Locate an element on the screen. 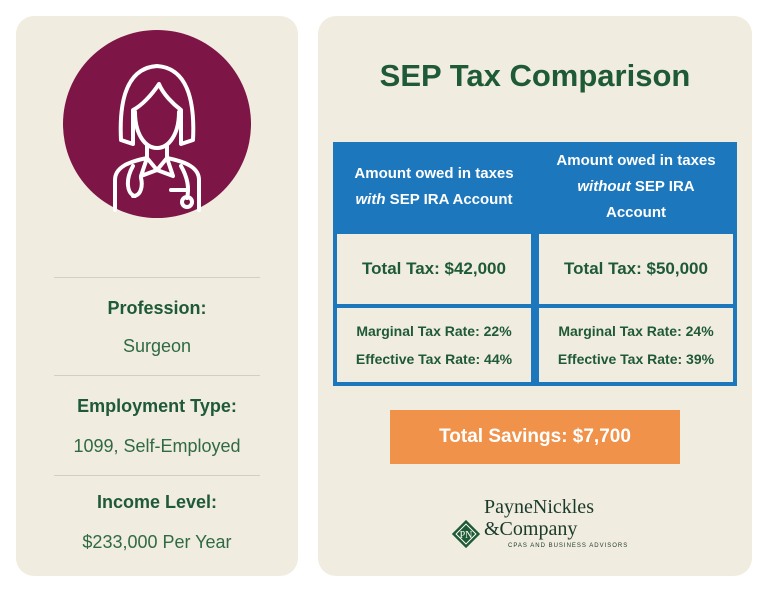  logo-tagline: CPAS AND BUSINESS ADVISORS is located at coordinates (568, 546).